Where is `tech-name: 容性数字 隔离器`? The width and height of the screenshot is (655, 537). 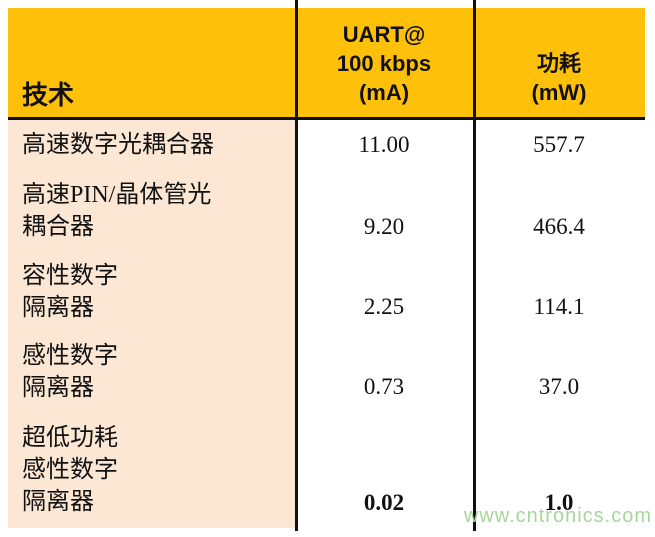 tech-name: 容性数字 隔离器 is located at coordinates (151, 292).